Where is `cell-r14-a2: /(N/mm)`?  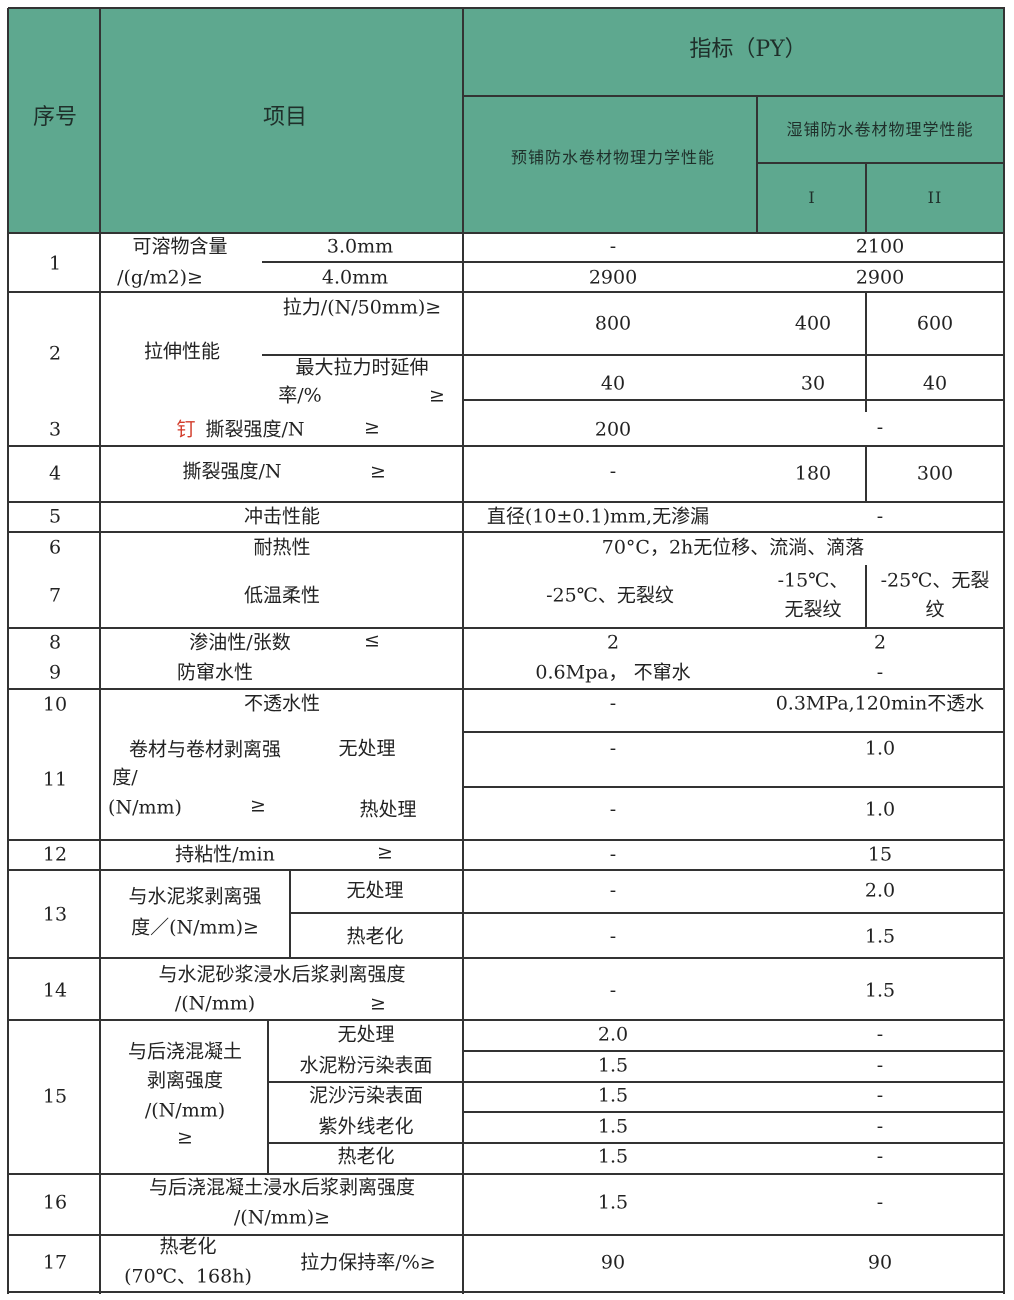 cell-r14-a2: /(N/mm) is located at coordinates (215, 1003).